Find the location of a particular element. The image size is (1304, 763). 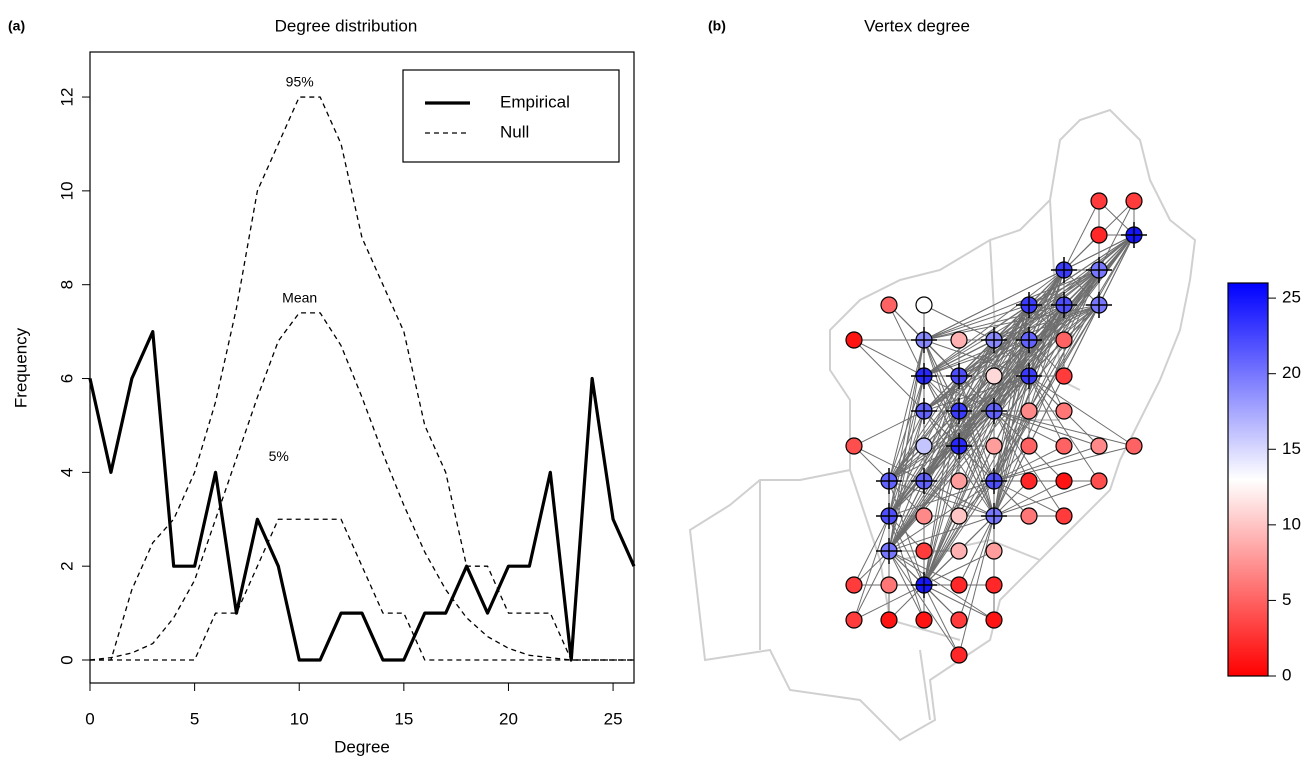

y-tick-label: 6 is located at coordinates (66, 378).